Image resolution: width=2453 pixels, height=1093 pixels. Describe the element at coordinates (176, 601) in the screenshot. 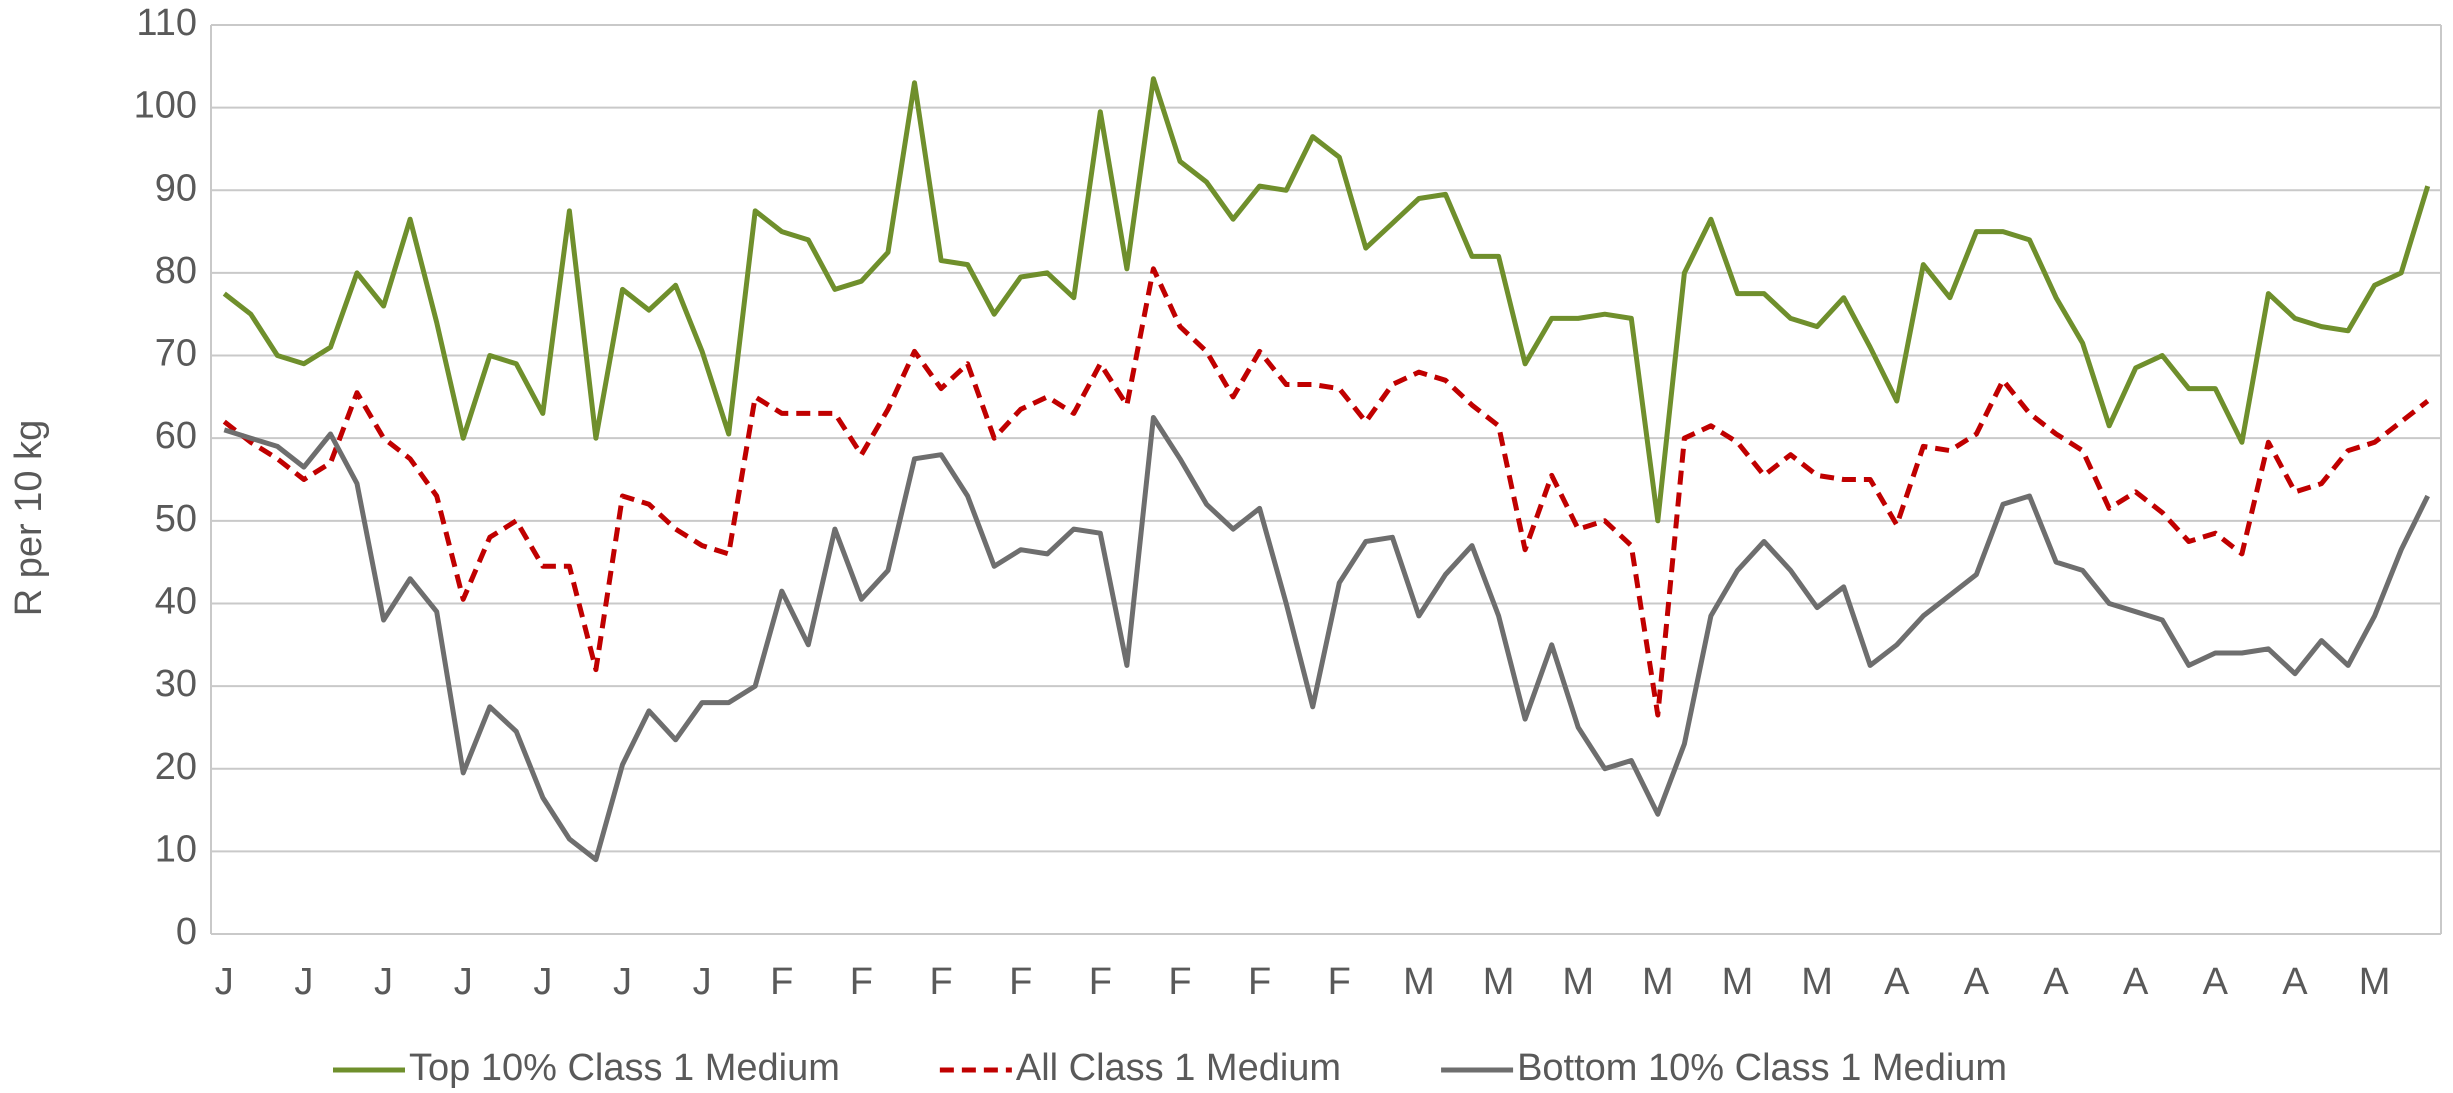

I see `y-tick-label: 40` at that location.